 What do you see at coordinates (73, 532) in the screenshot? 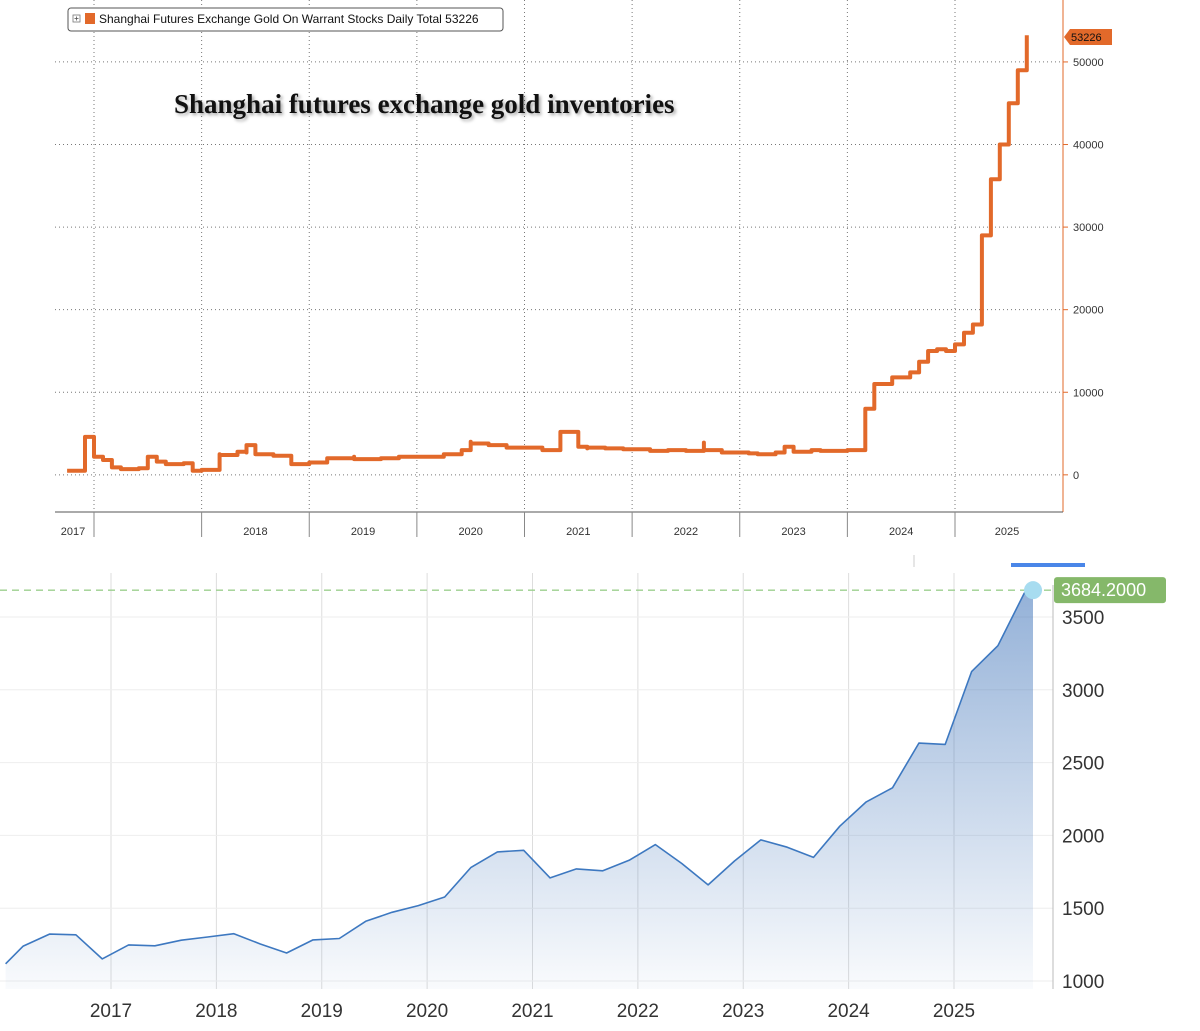
I see `top-year-label: 2017` at bounding box center [73, 532].